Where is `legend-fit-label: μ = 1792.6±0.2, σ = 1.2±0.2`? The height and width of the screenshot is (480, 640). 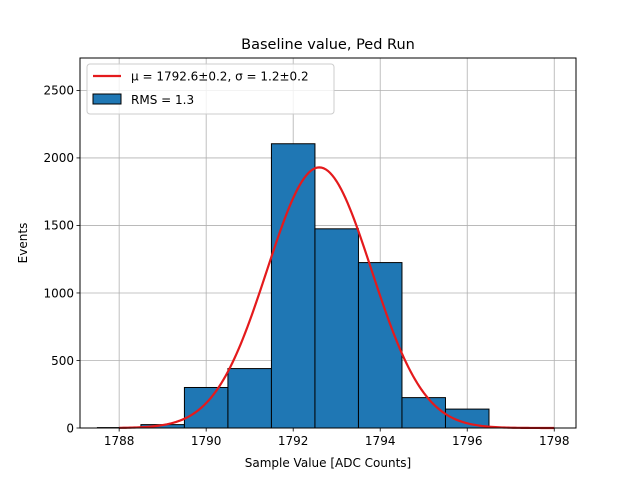
legend-fit-label: μ = 1792.6±0.2, σ = 1.2±0.2 is located at coordinates (220, 77).